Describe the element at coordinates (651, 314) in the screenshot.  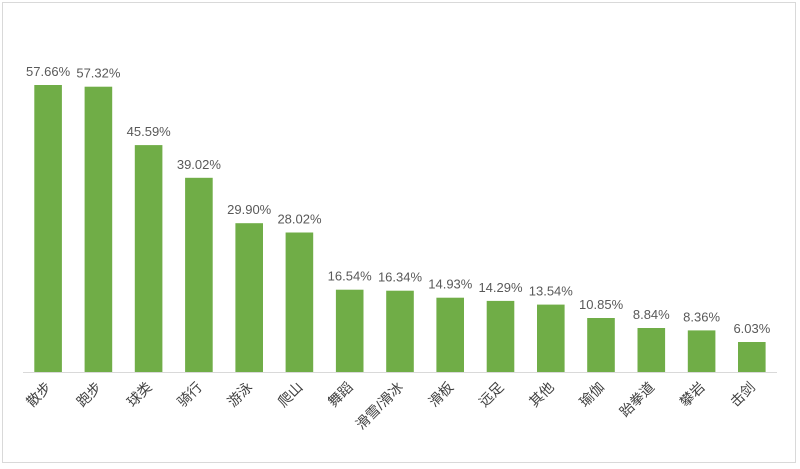
I see `data-label: 8.84%` at that location.